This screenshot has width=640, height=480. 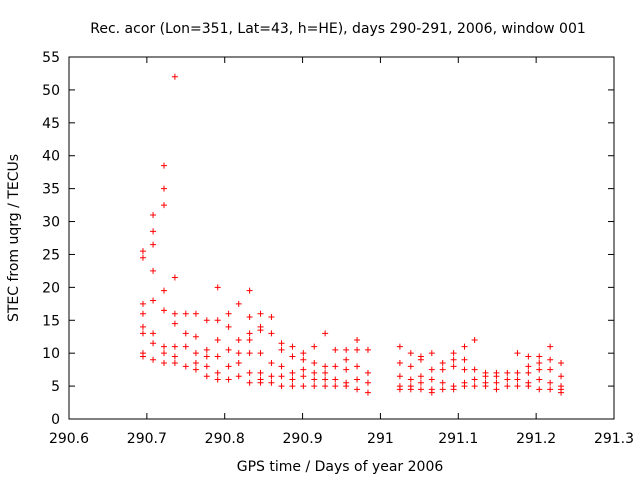 I want to click on y-tick-label: 40, so click(x=51, y=157).